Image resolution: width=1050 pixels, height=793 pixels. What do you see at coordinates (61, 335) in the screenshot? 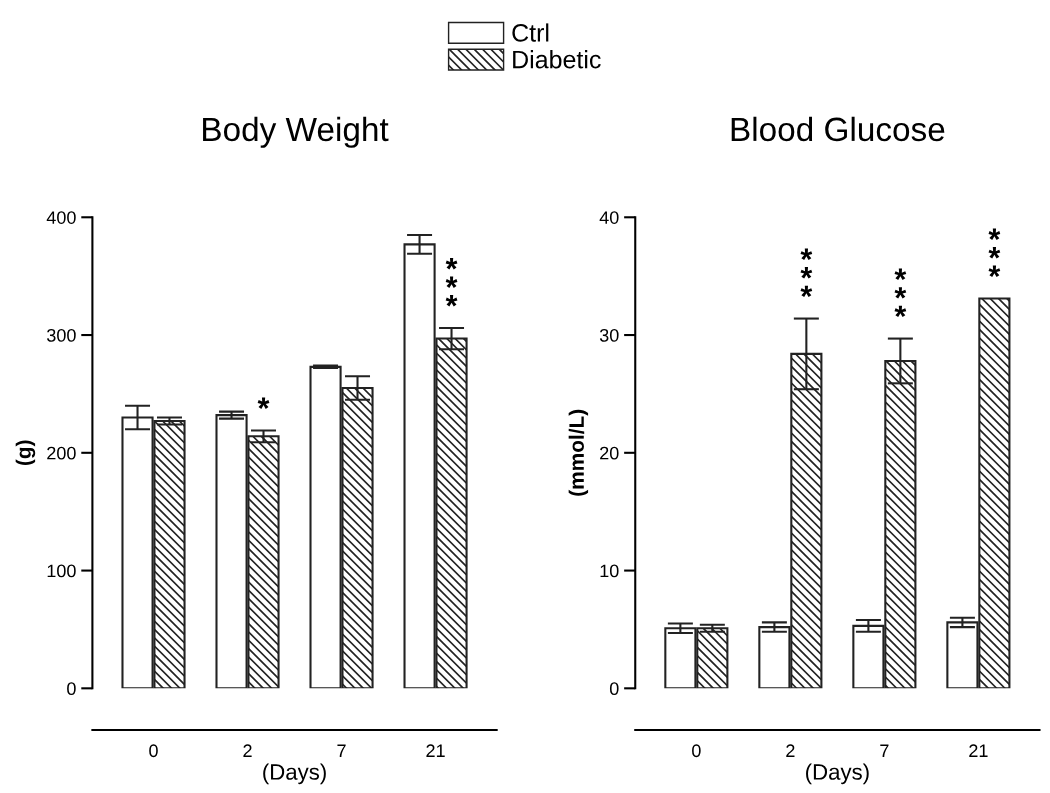
I see `y-tick-label: 300` at bounding box center [61, 335].